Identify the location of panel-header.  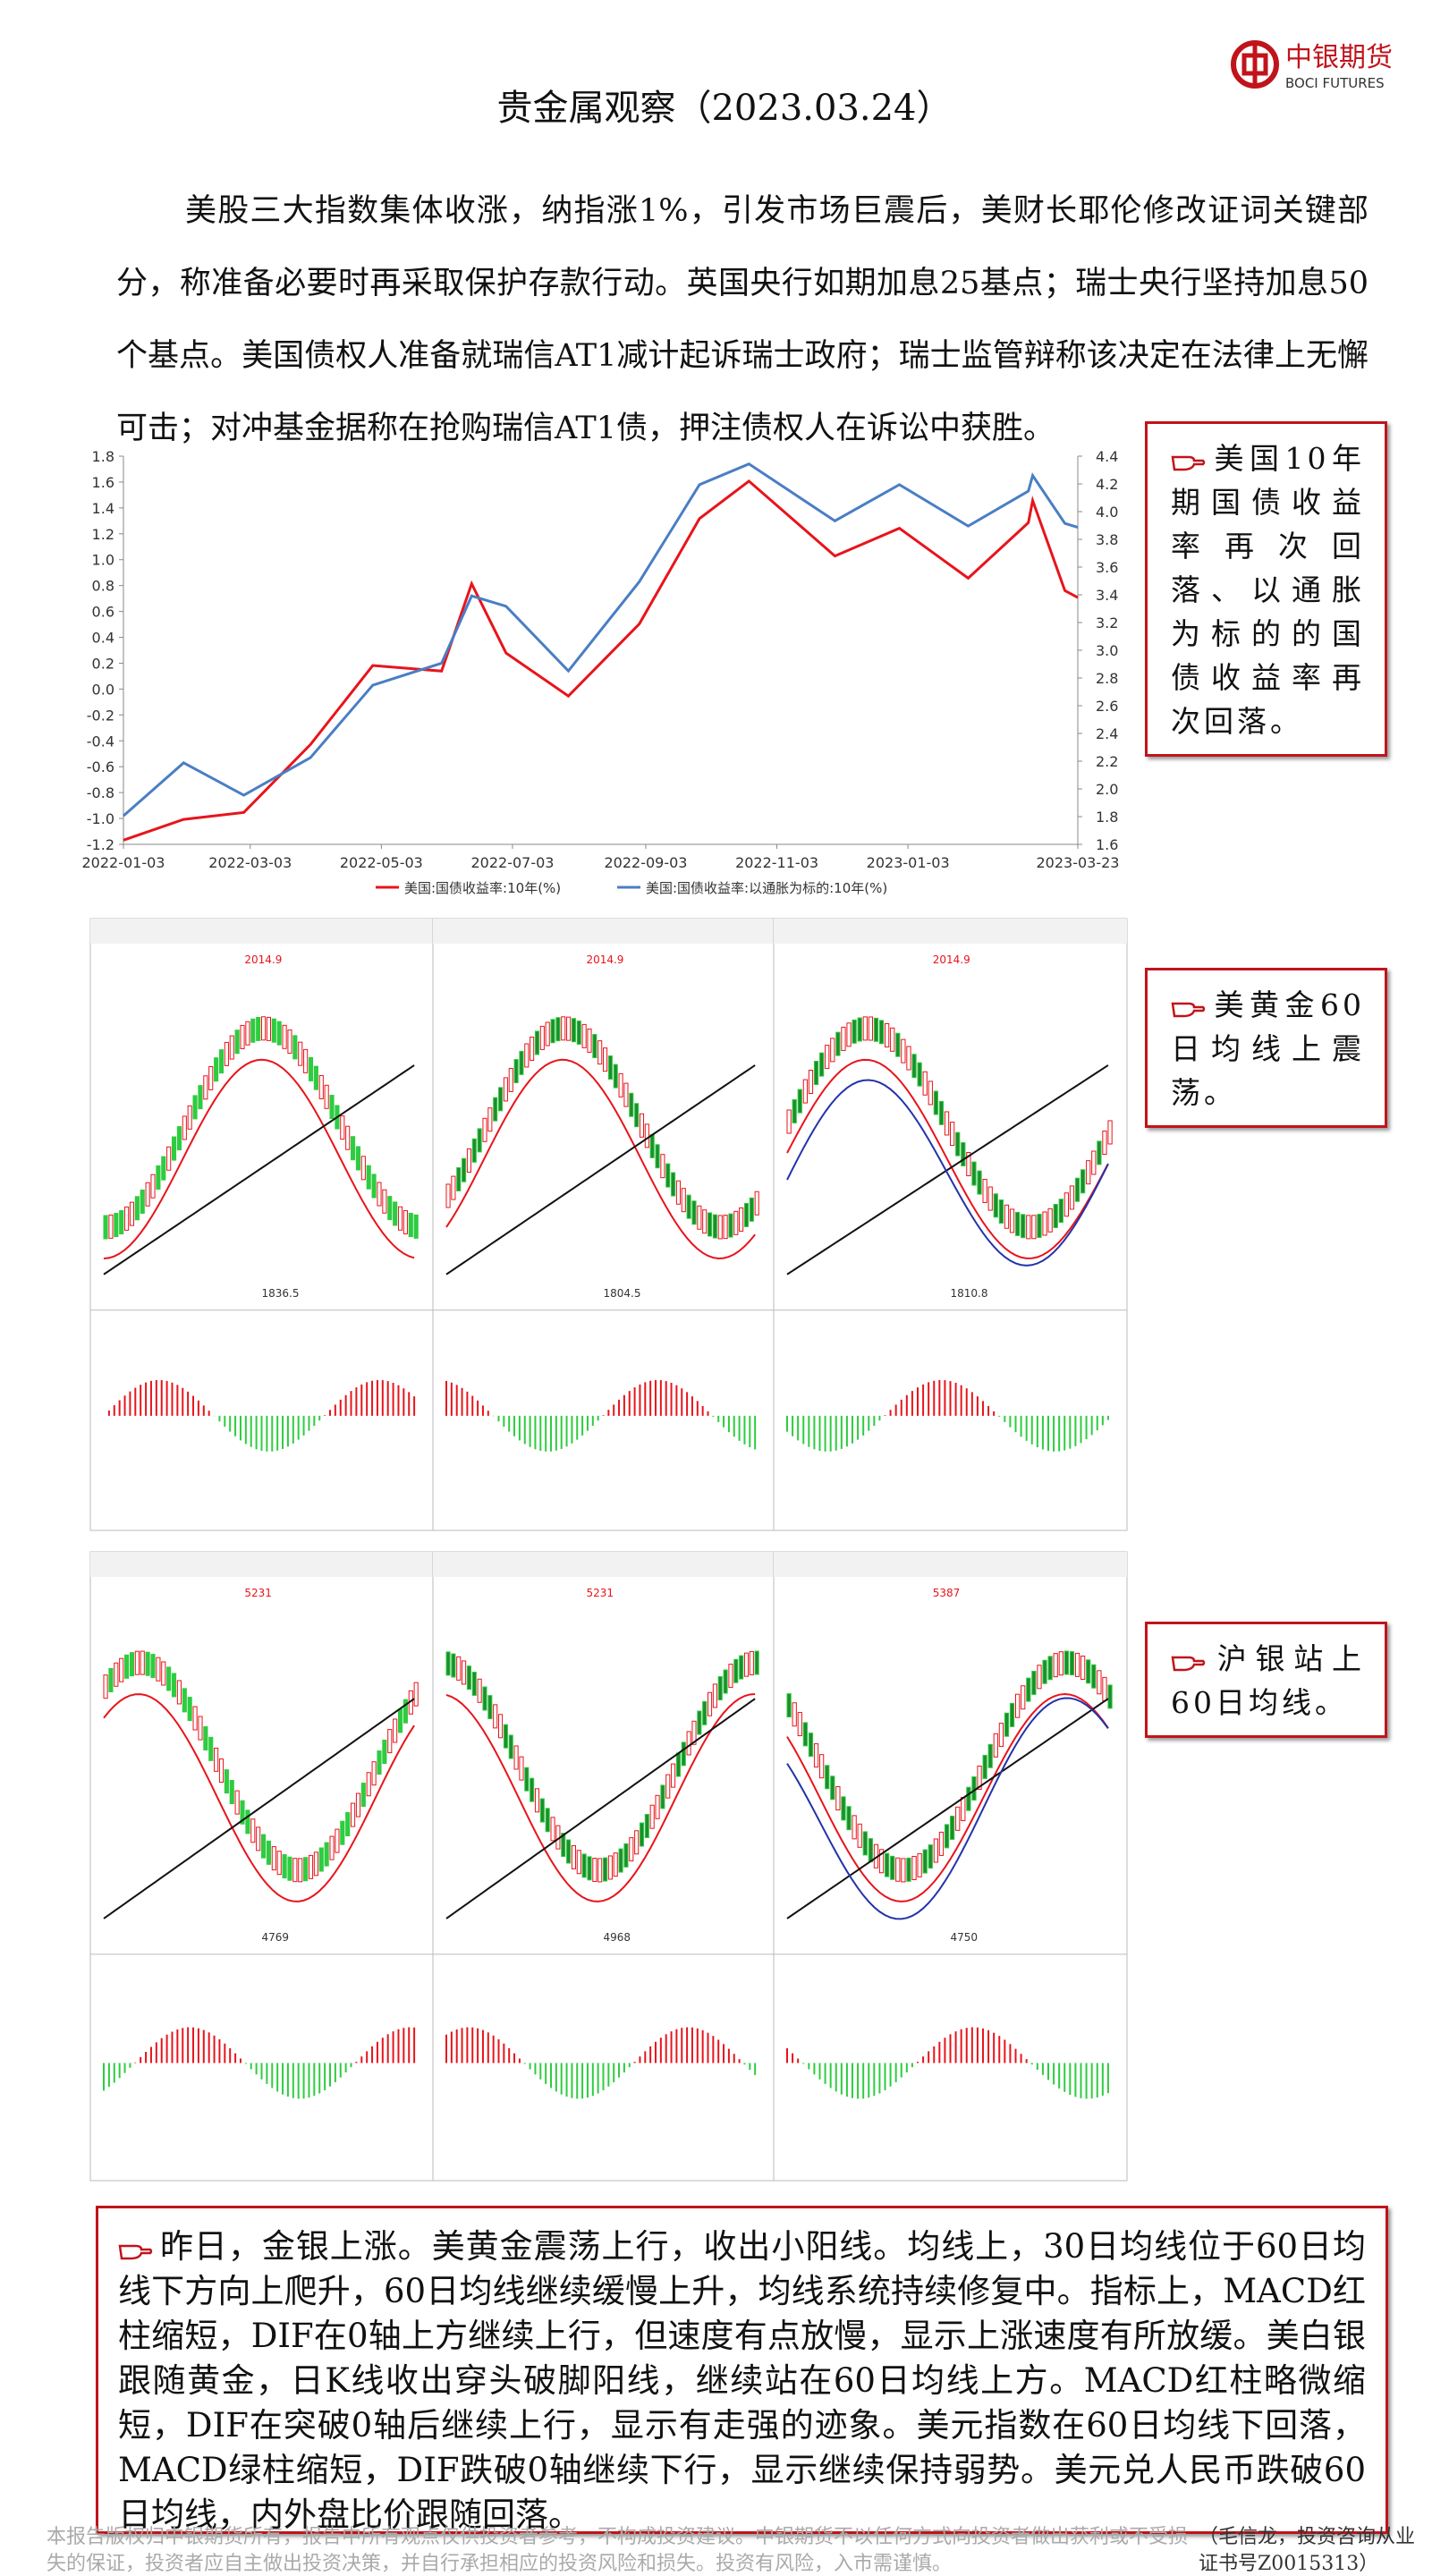
(950, 931).